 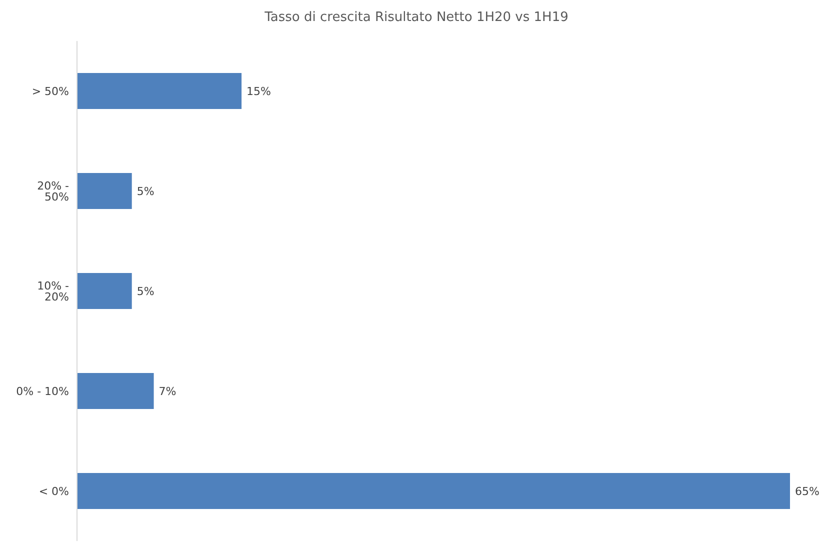 I want to click on data-label: 15%, so click(x=258, y=91).